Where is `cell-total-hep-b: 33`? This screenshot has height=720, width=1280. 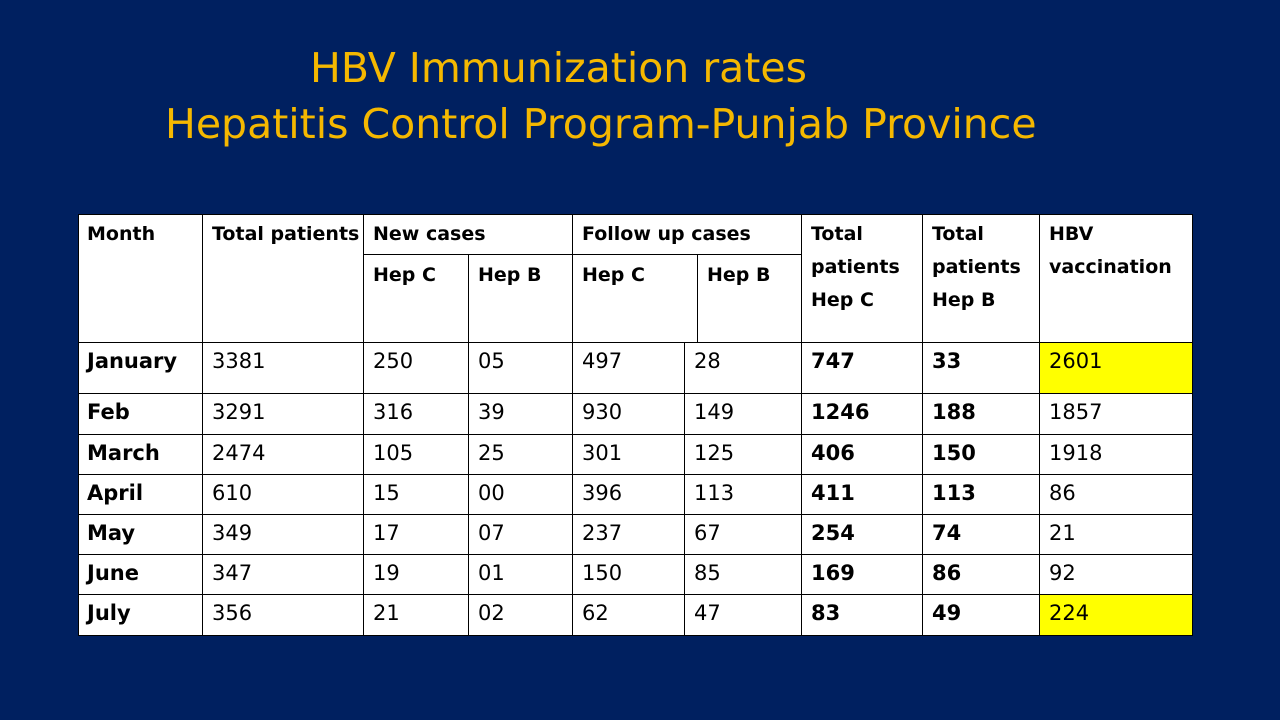 cell-total-hep-b: 33 is located at coordinates (947, 361).